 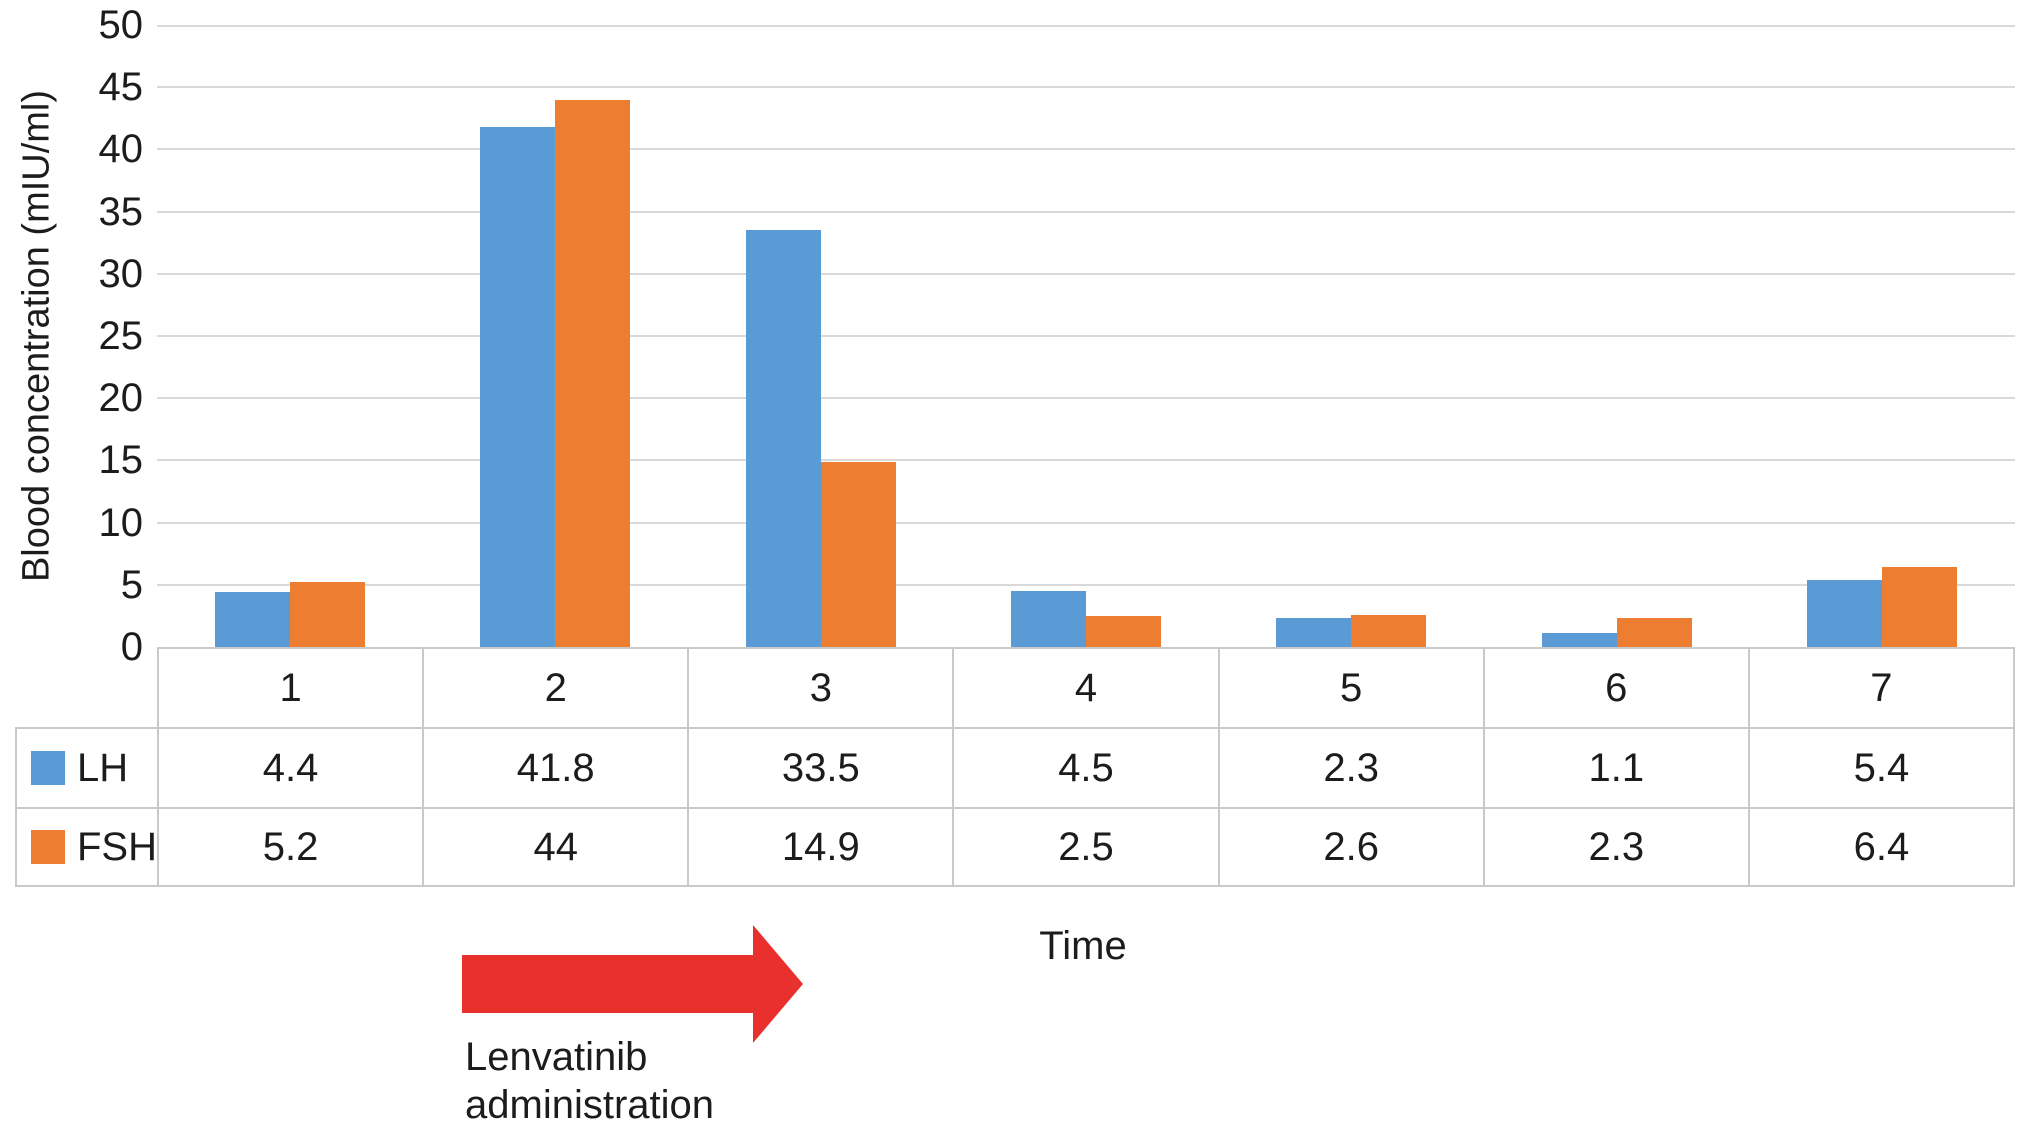 I want to click on table-header-cell: 6, so click(x=1615, y=687).